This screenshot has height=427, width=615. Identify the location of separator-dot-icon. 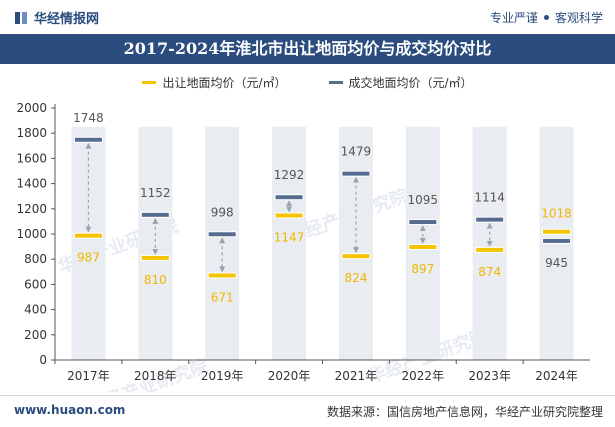
(546, 17).